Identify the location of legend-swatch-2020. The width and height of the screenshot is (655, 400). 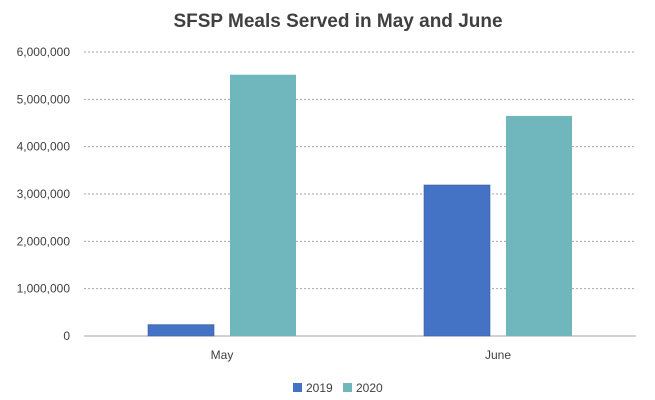
(347, 387).